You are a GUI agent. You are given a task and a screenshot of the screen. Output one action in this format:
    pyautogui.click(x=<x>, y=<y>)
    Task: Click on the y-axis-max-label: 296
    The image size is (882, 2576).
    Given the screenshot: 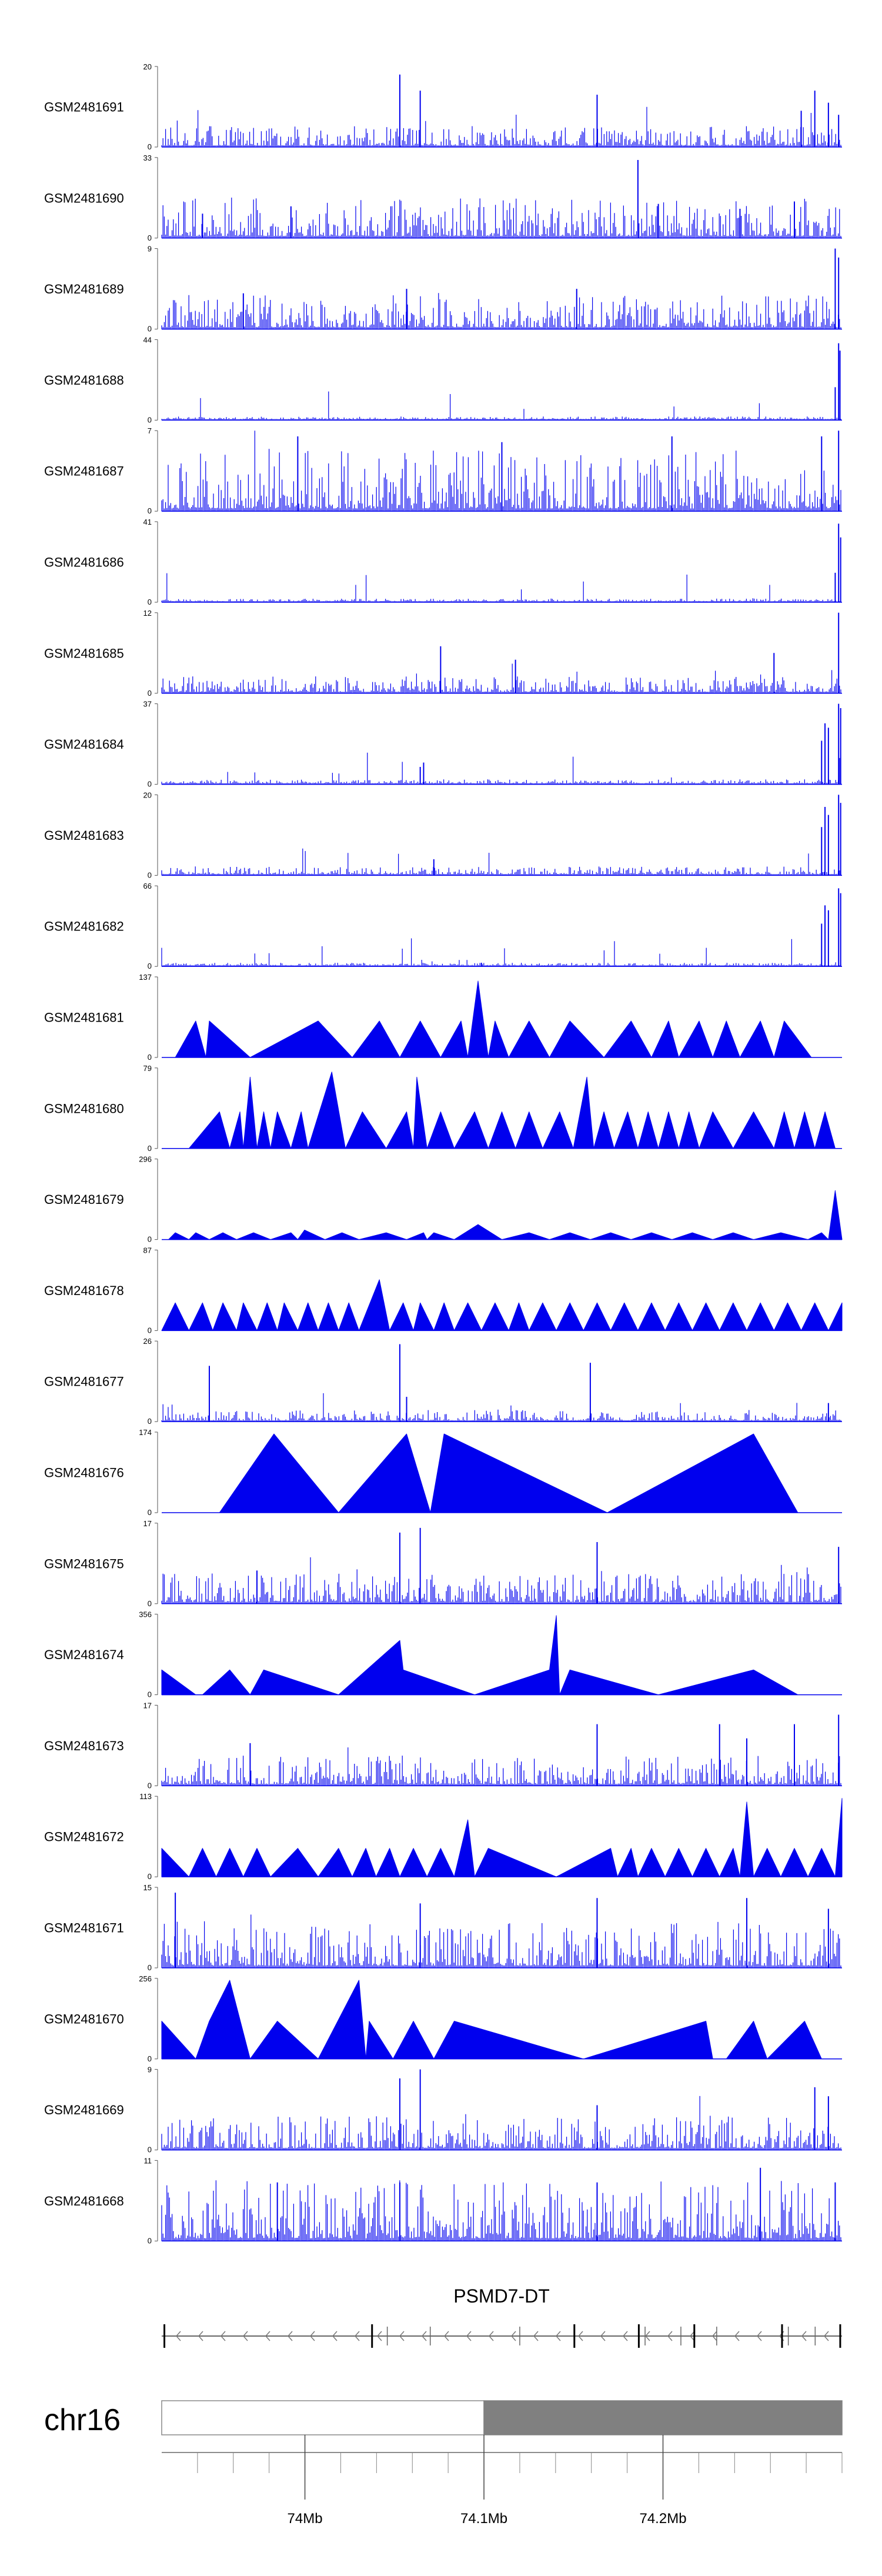 What is the action you would take?
    pyautogui.click(x=145, y=1159)
    